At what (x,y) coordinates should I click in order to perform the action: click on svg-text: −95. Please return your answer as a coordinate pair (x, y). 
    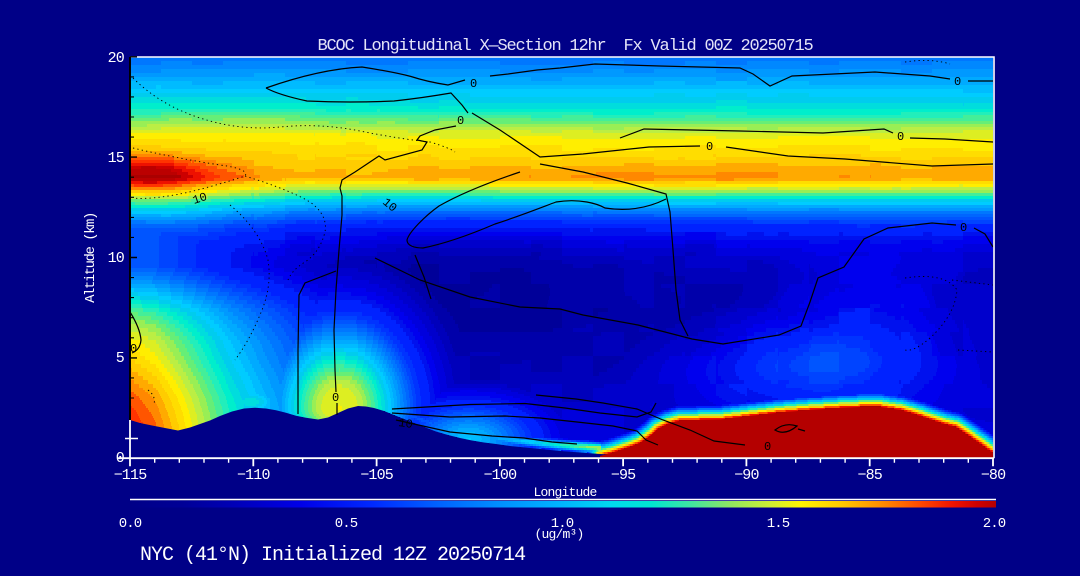
    Looking at the image, I should click on (623, 475).